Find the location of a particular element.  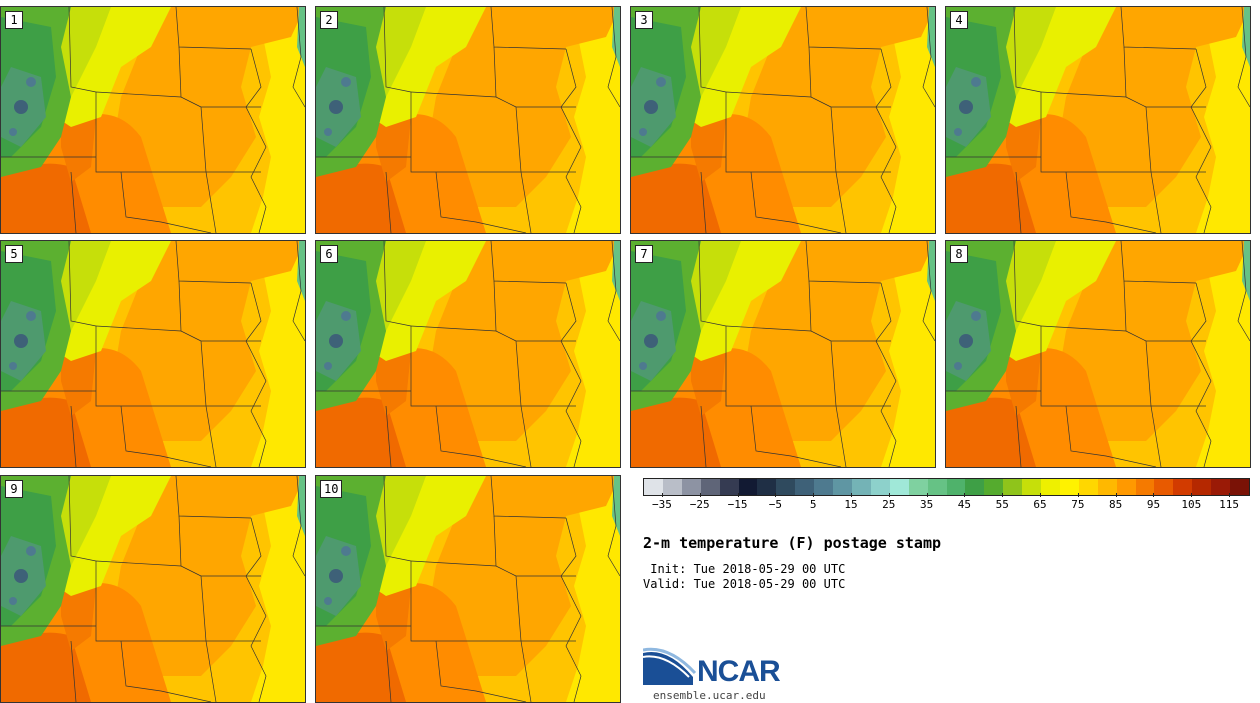

member-label: 5 is located at coordinates (14, 254).